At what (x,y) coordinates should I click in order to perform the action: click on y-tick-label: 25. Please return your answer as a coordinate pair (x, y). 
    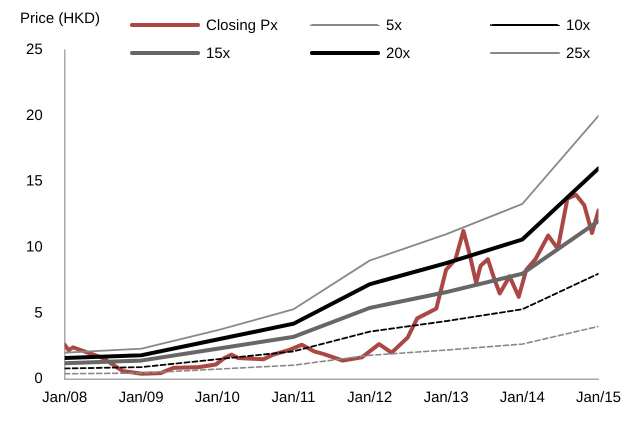
    Looking at the image, I should click on (34, 49).